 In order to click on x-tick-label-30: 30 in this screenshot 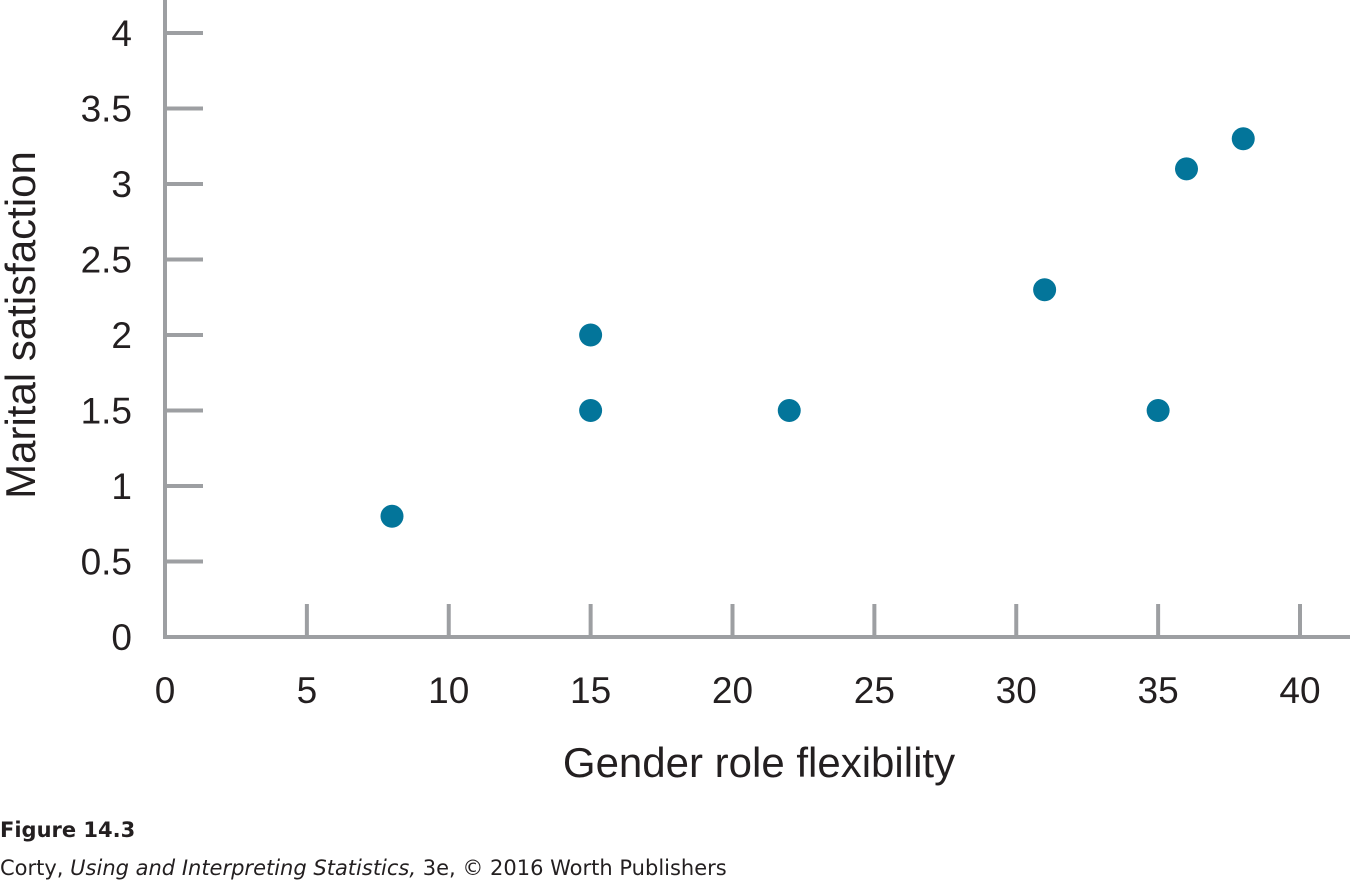, I will do `click(1016, 690)`.